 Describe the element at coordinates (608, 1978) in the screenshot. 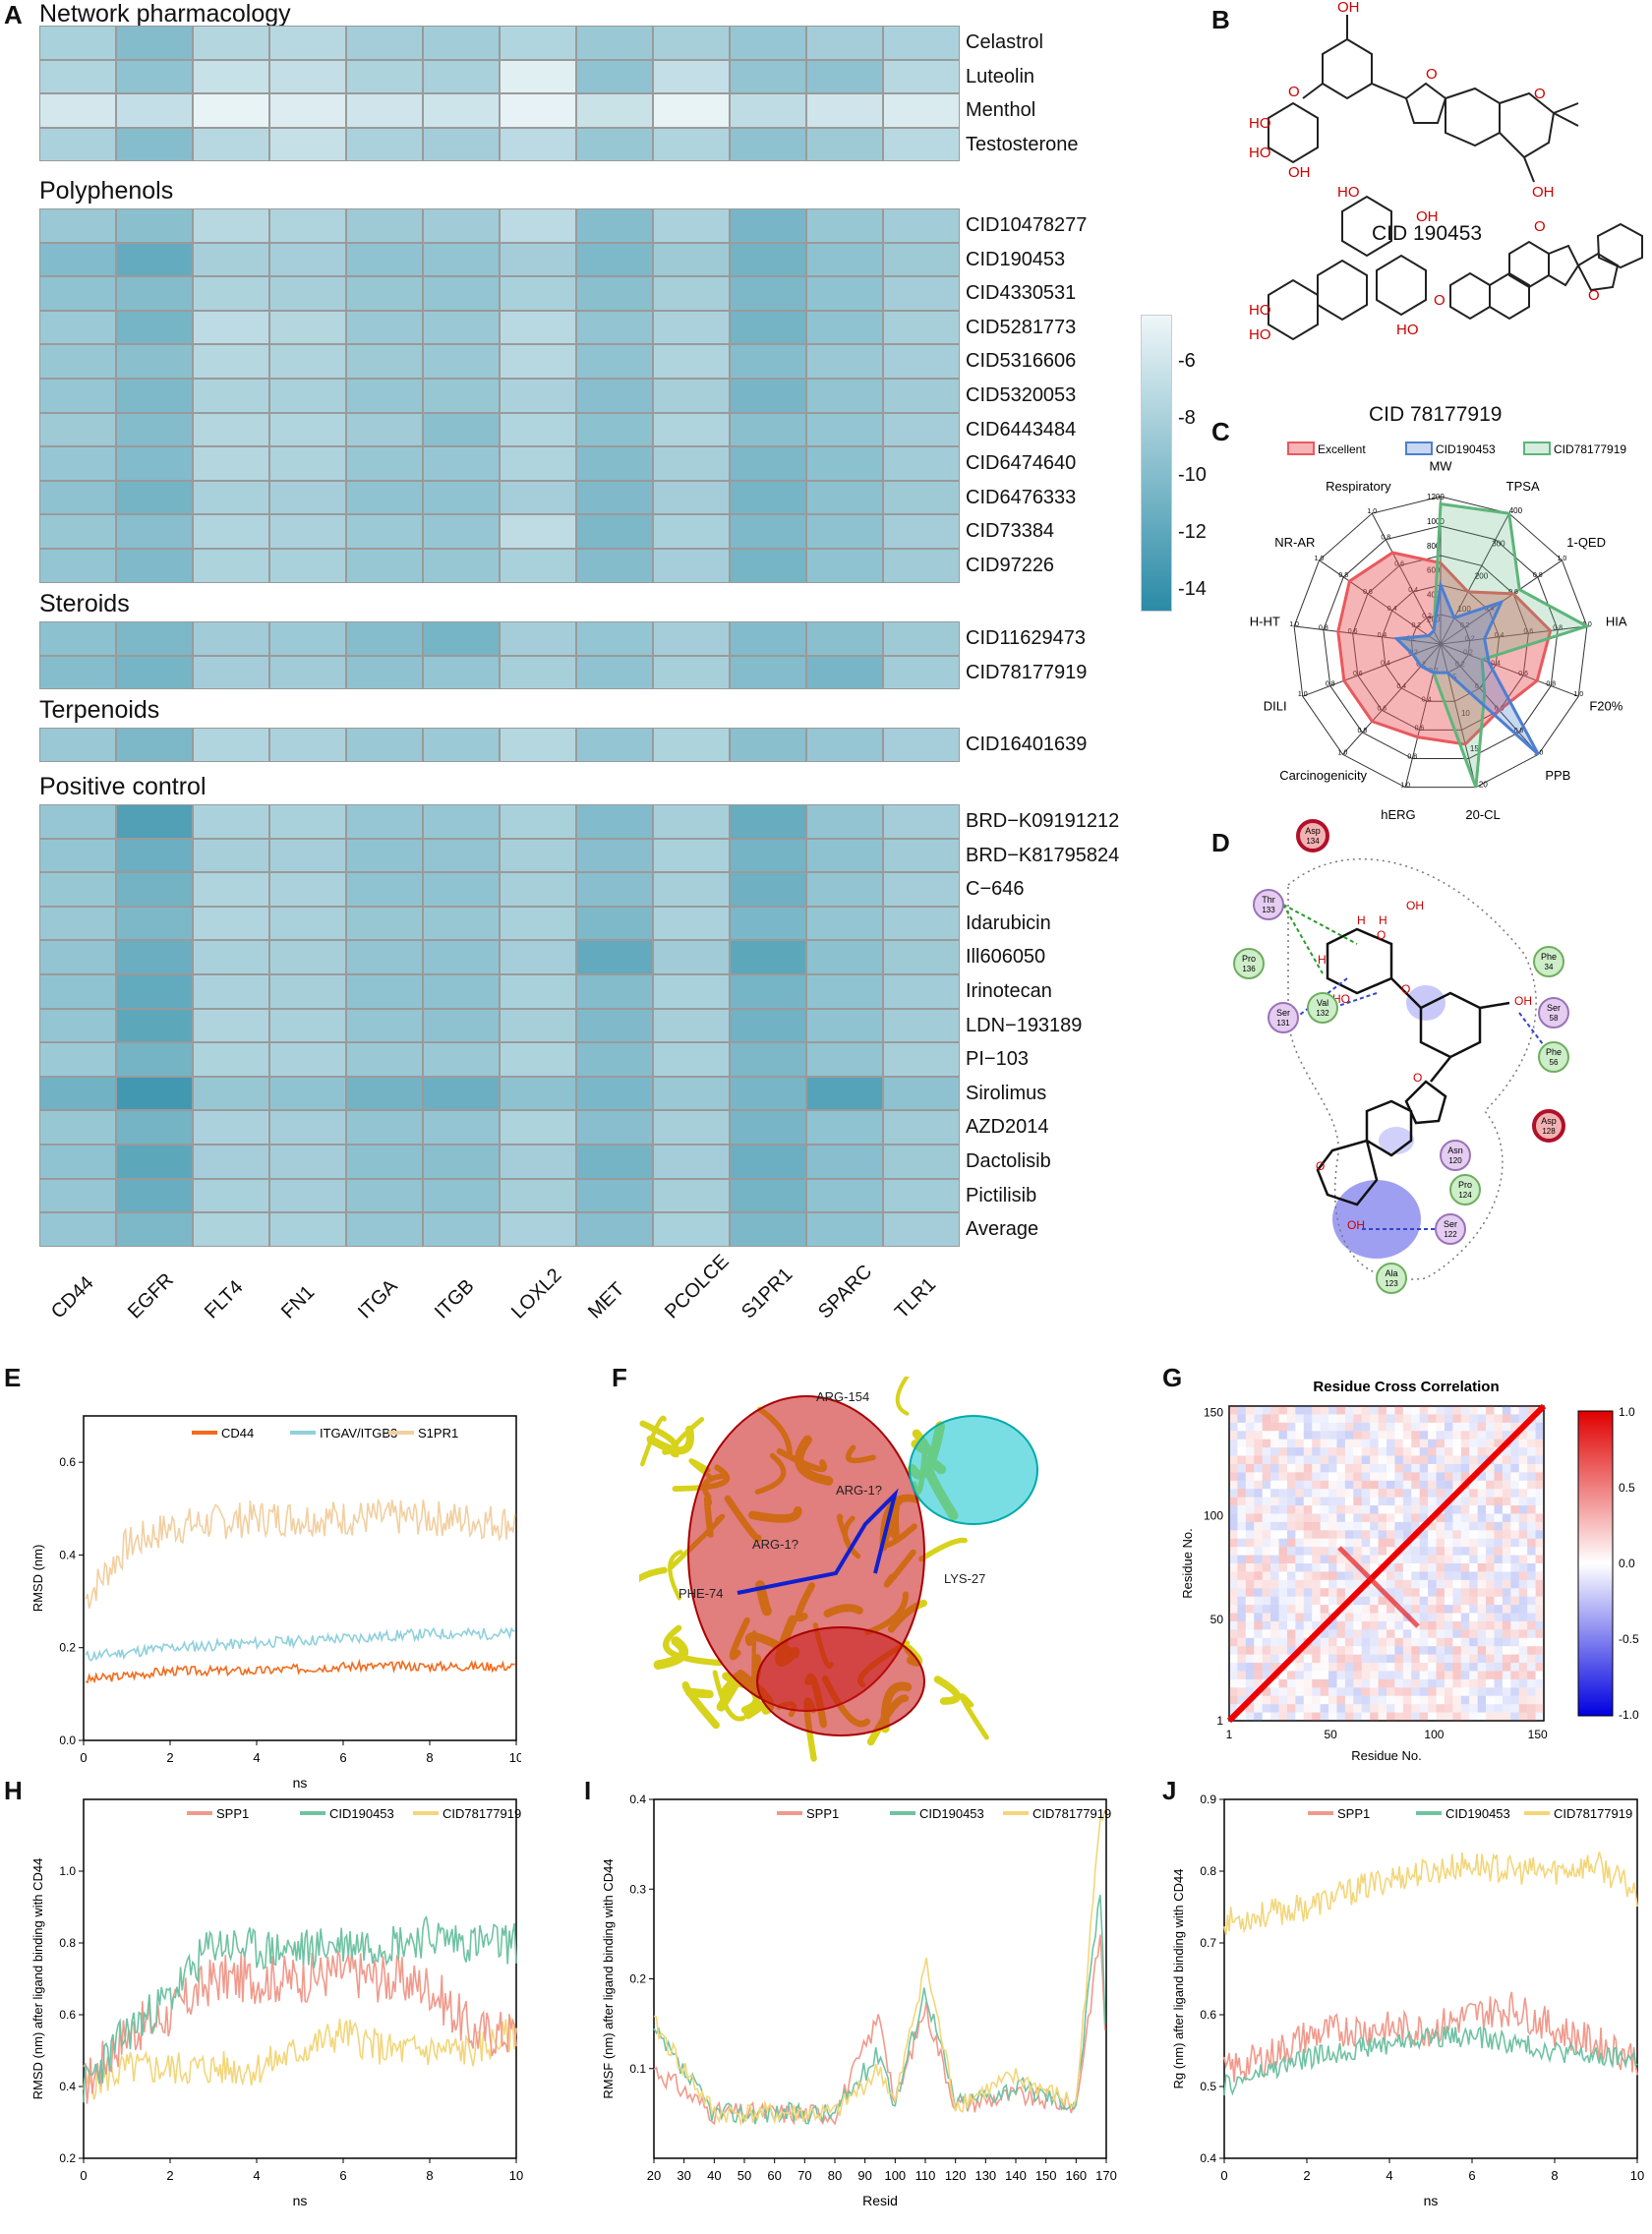

I see `y-axis-label: RMSF (nm) after ligand binding with CD44` at that location.